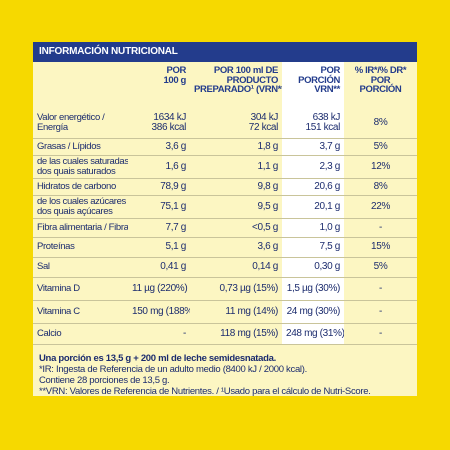 The width and height of the screenshot is (450, 450). Describe the element at coordinates (236, 267) in the screenshot. I see `cell: 0,14 g` at that location.